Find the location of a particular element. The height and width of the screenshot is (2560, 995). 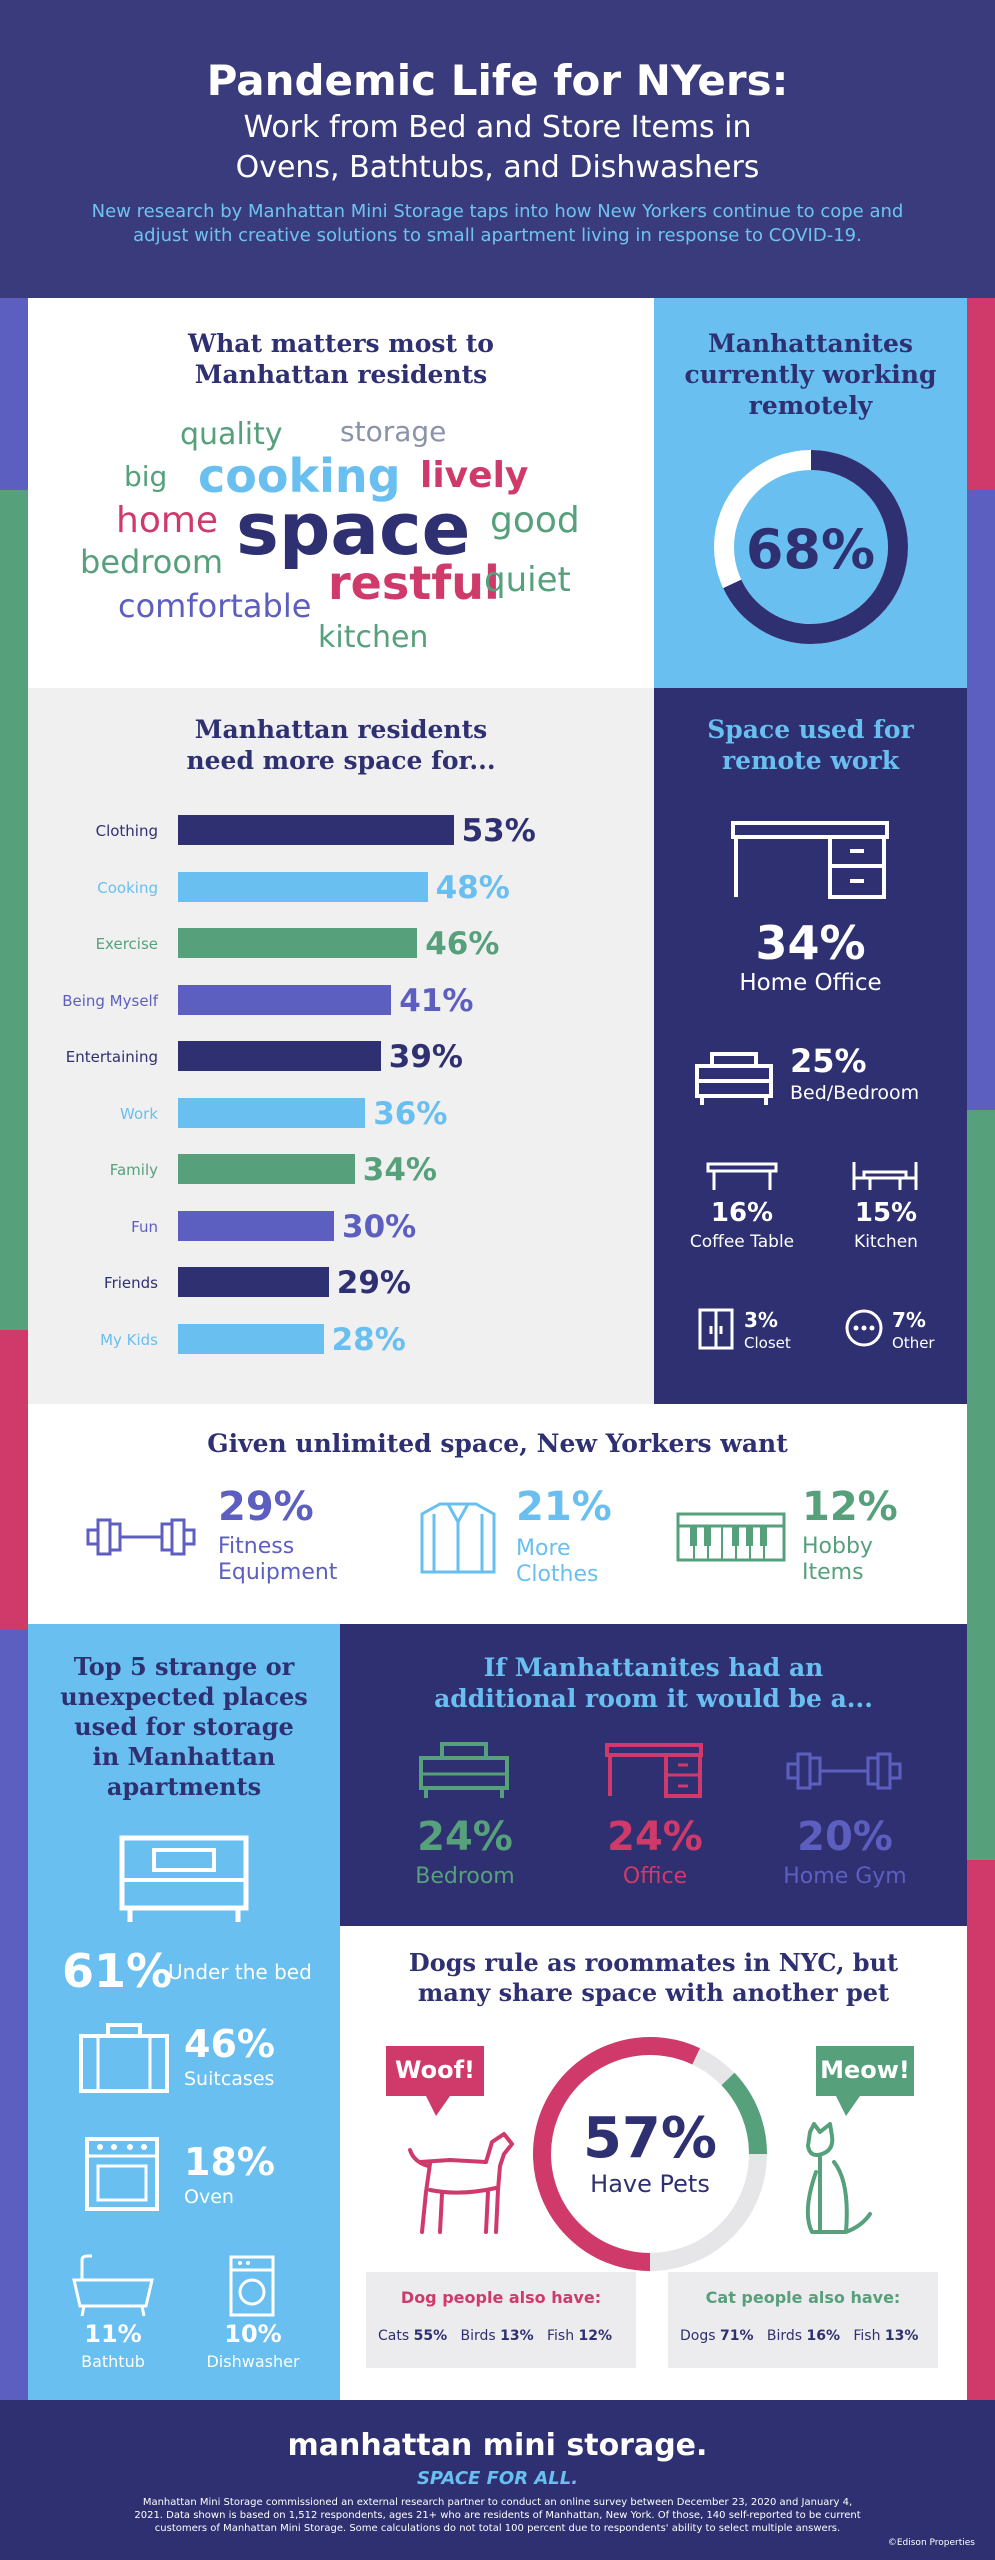

woof-text: Woof! is located at coordinates (435, 2070).